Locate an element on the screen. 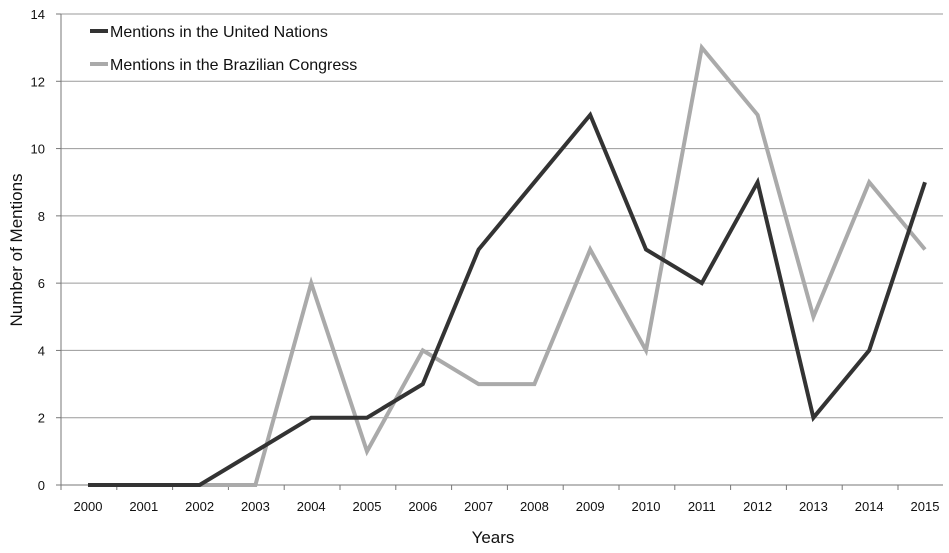  y-tick-label: 4 is located at coordinates (41, 350).